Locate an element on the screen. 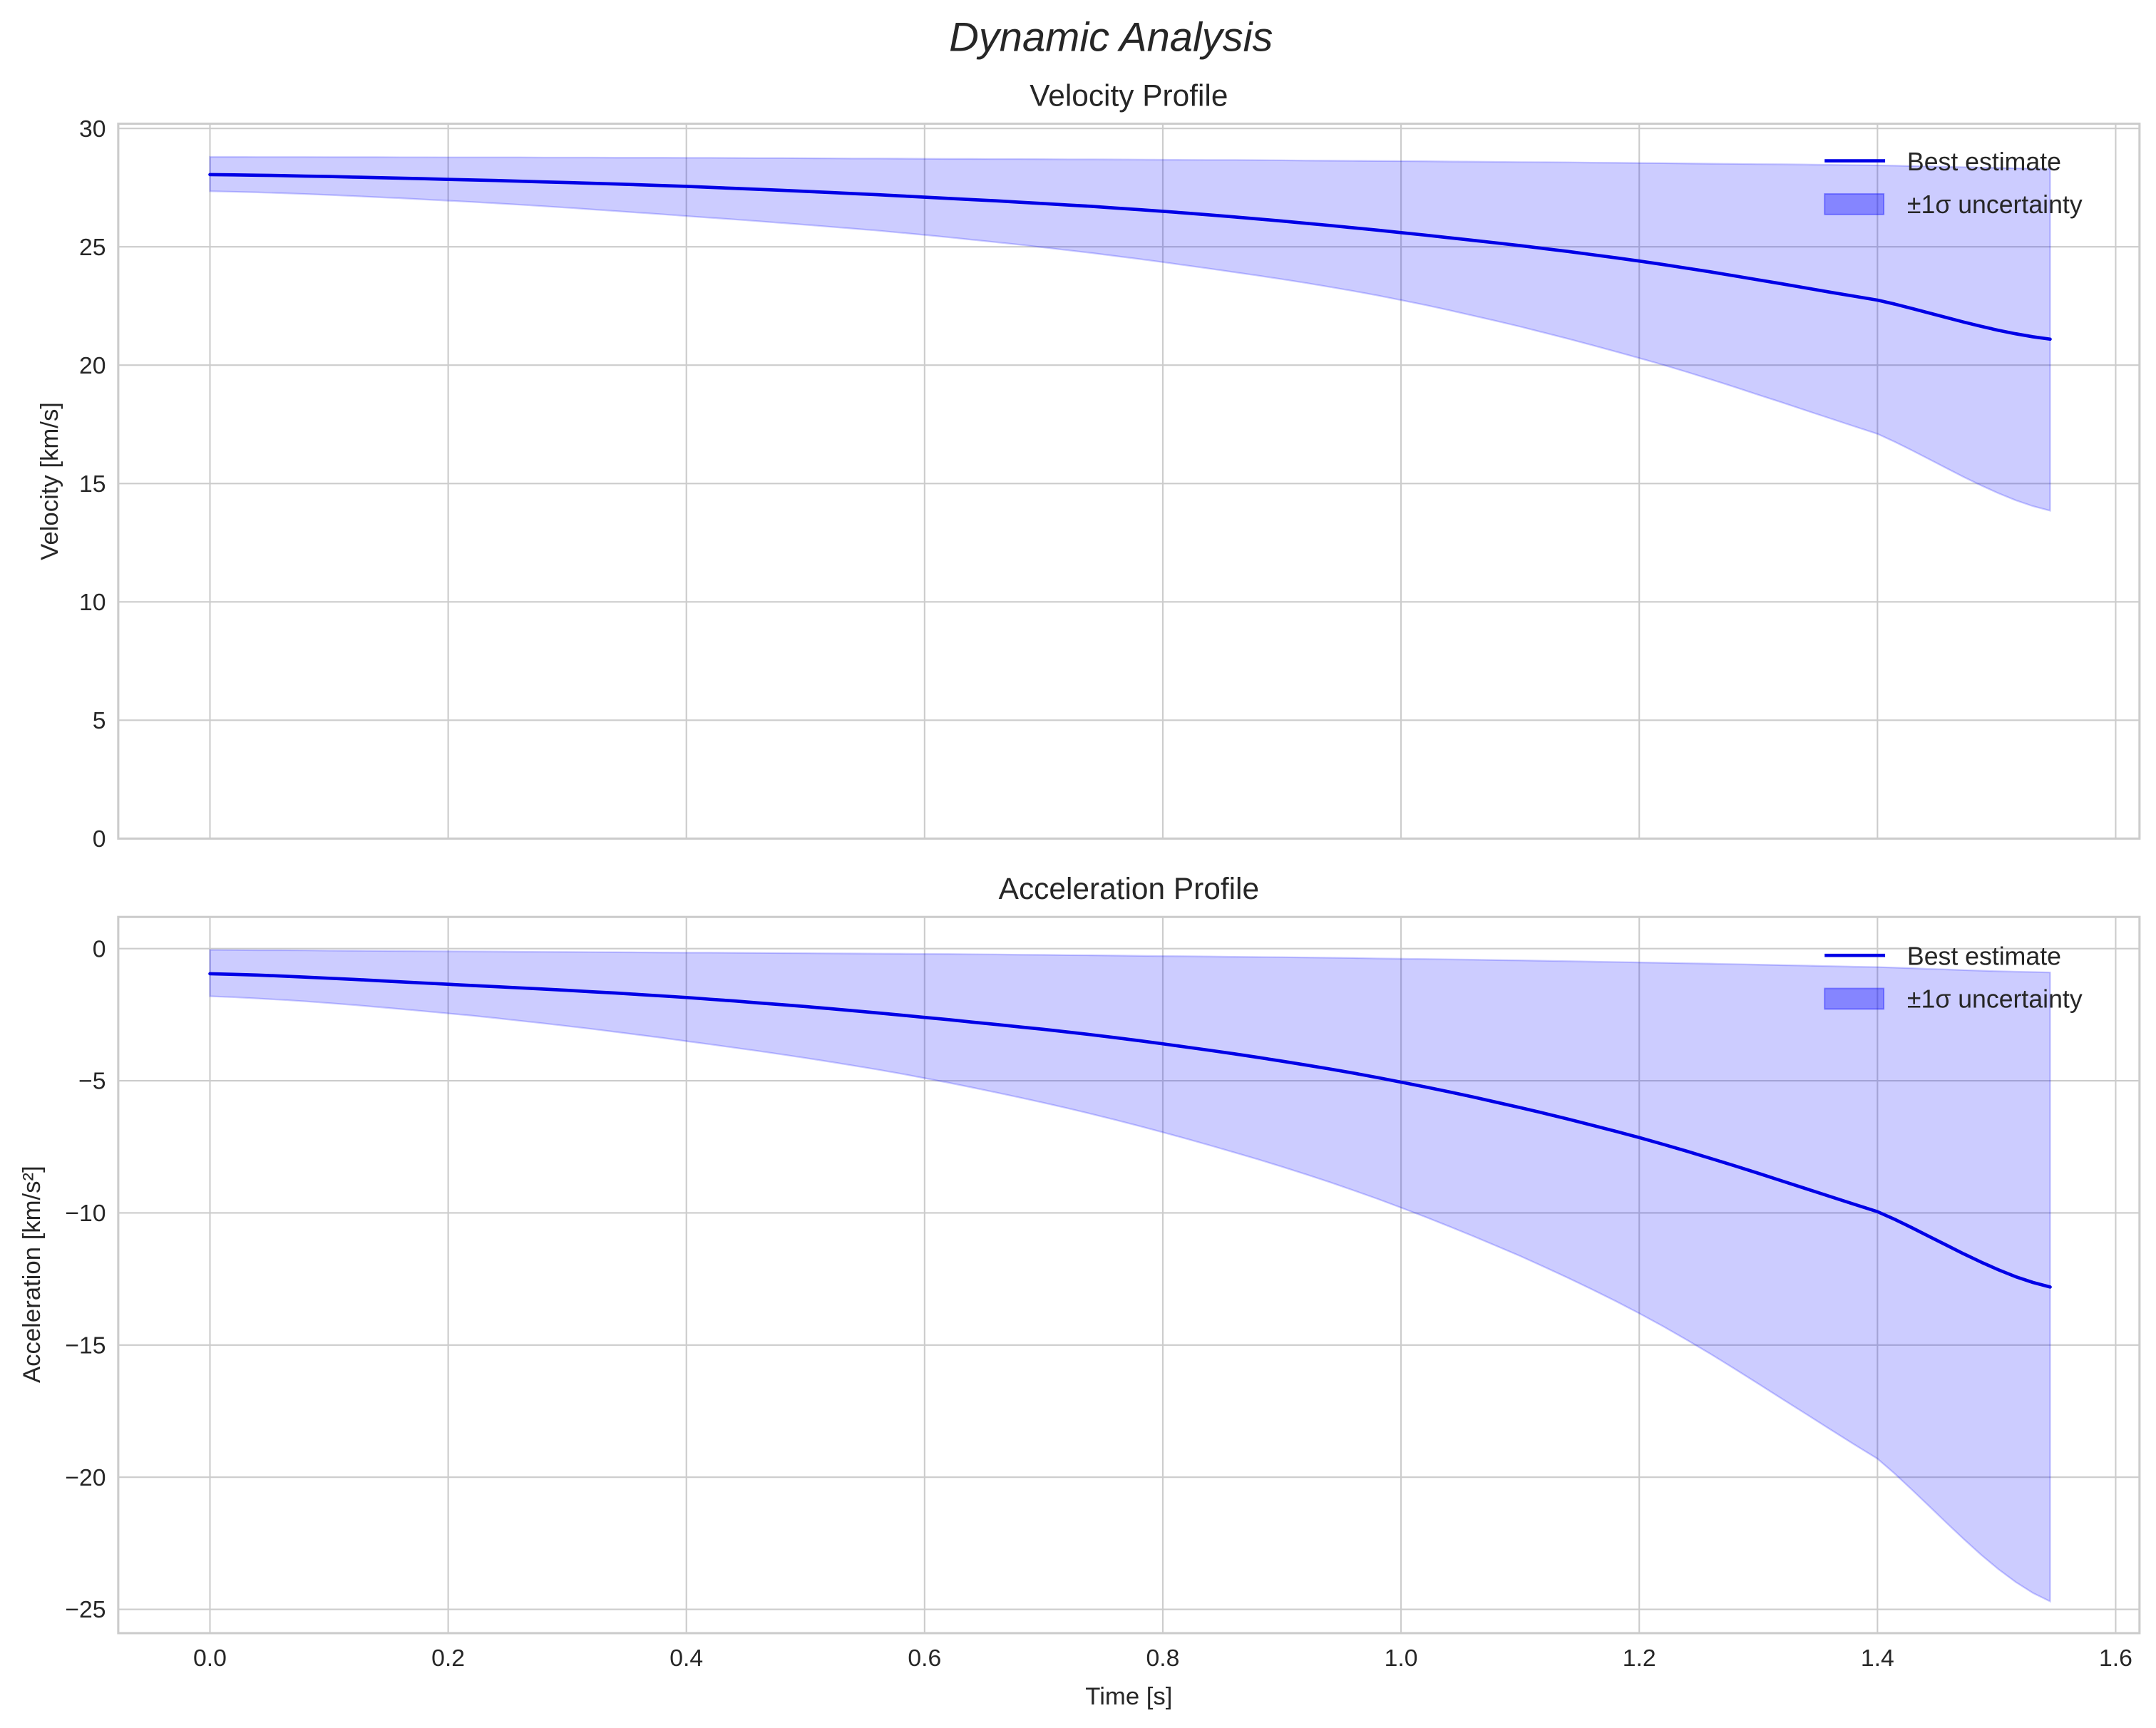  y-tick-label: 25 is located at coordinates (92, 247).